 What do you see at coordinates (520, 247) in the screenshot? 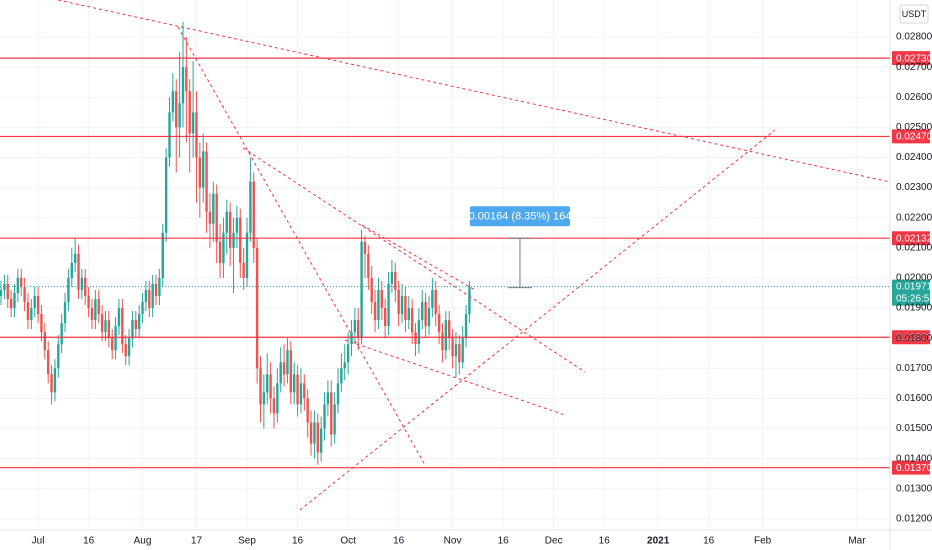
I see `measure: 0.00164 (8.35%) 164` at bounding box center [520, 247].